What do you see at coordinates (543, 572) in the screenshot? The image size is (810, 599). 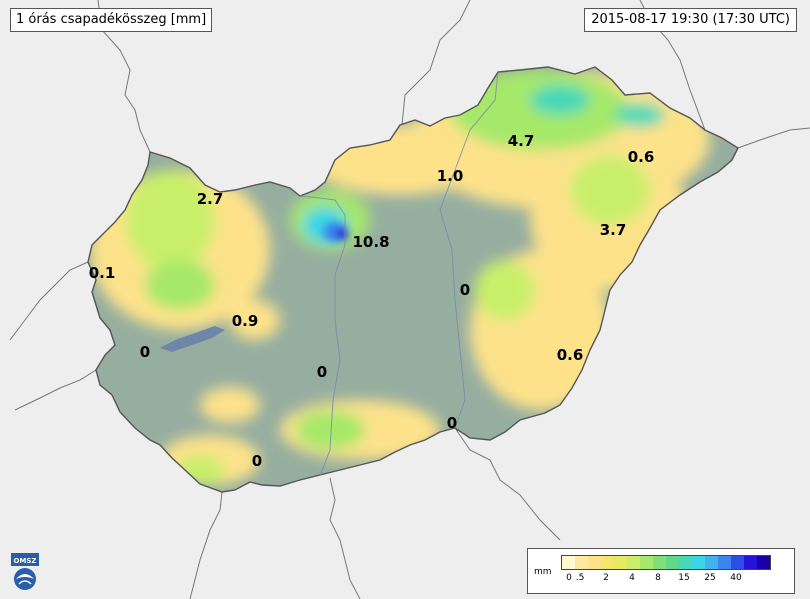 I see `legend-unit: mm` at bounding box center [543, 572].